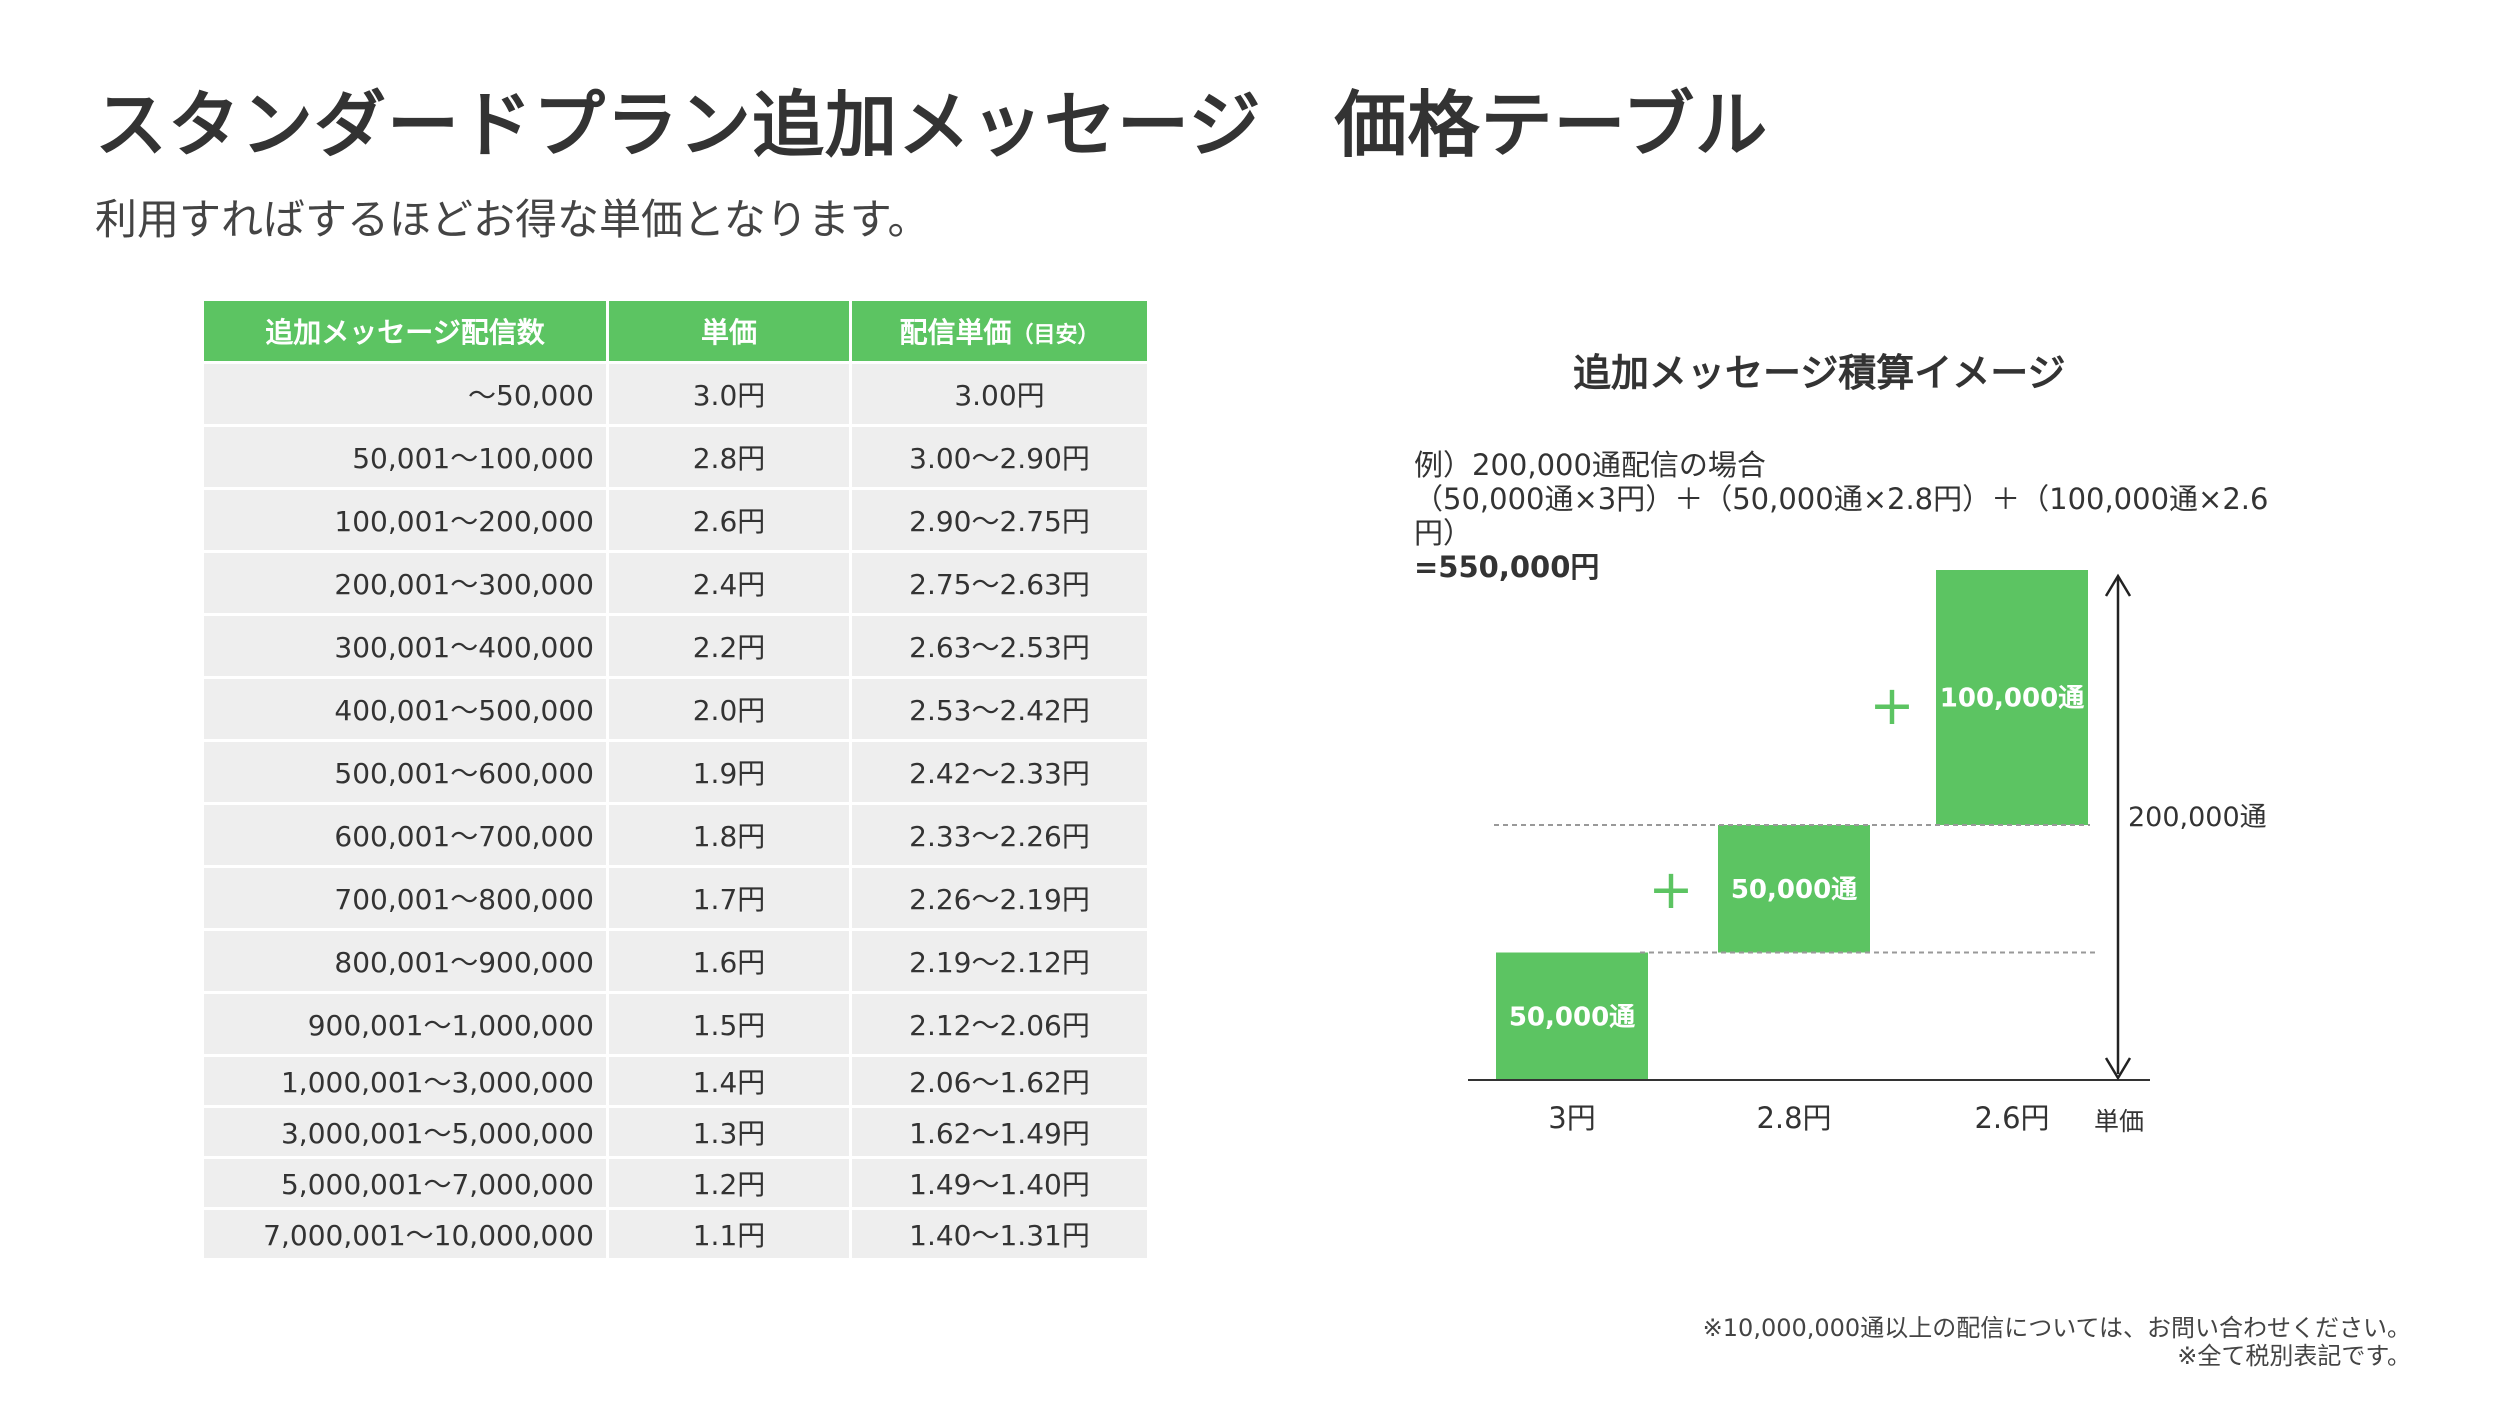 This screenshot has height=1416, width=2514. I want to click on cell-delivery-unit-price: 2.42〜2.33円, so click(999, 772).